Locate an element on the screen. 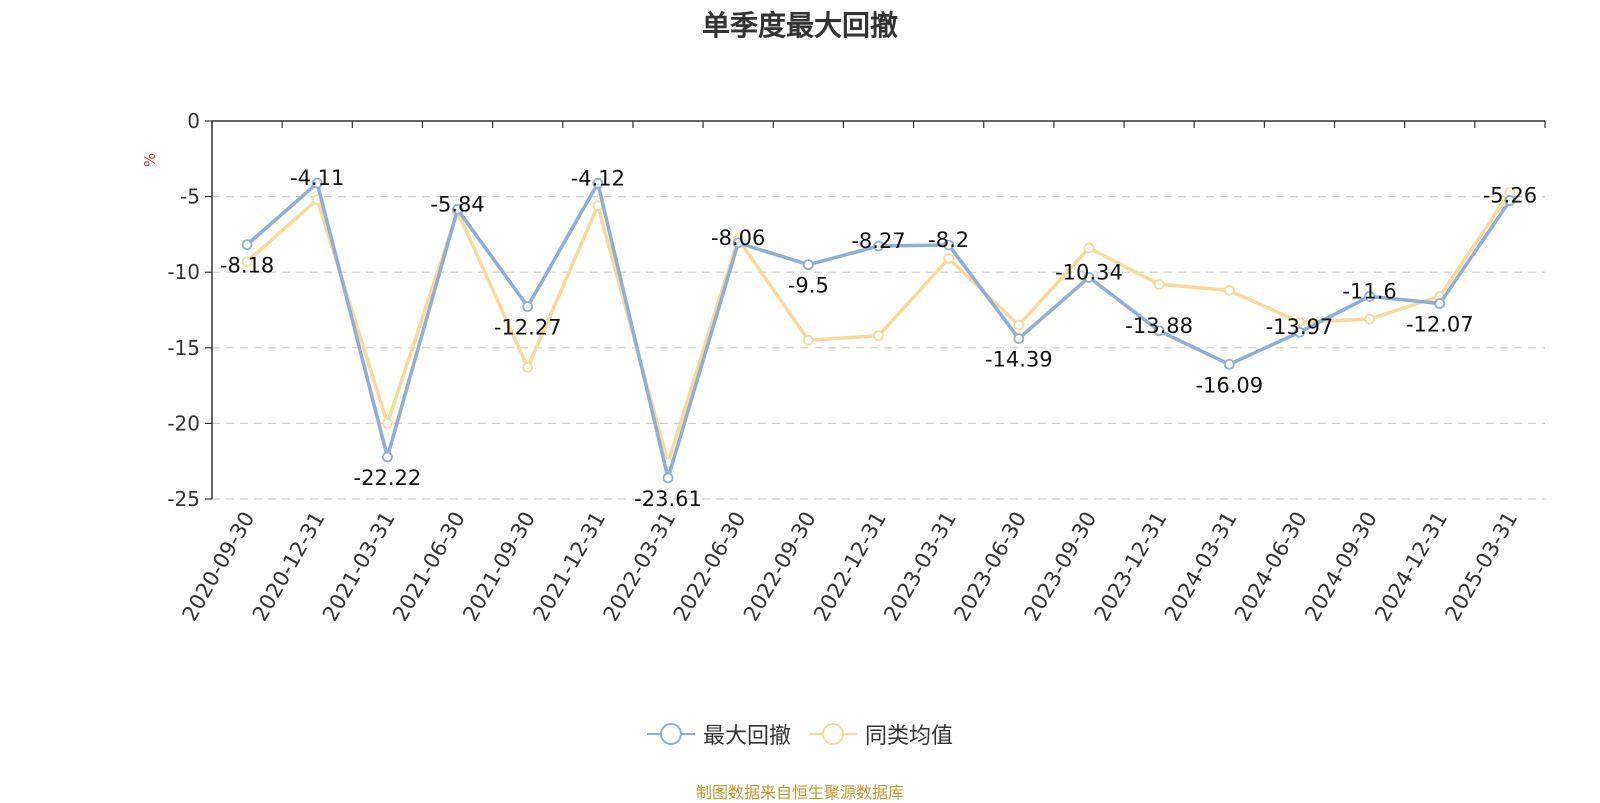 The image size is (1600, 803). data-label: -13.97 is located at coordinates (1300, 327).